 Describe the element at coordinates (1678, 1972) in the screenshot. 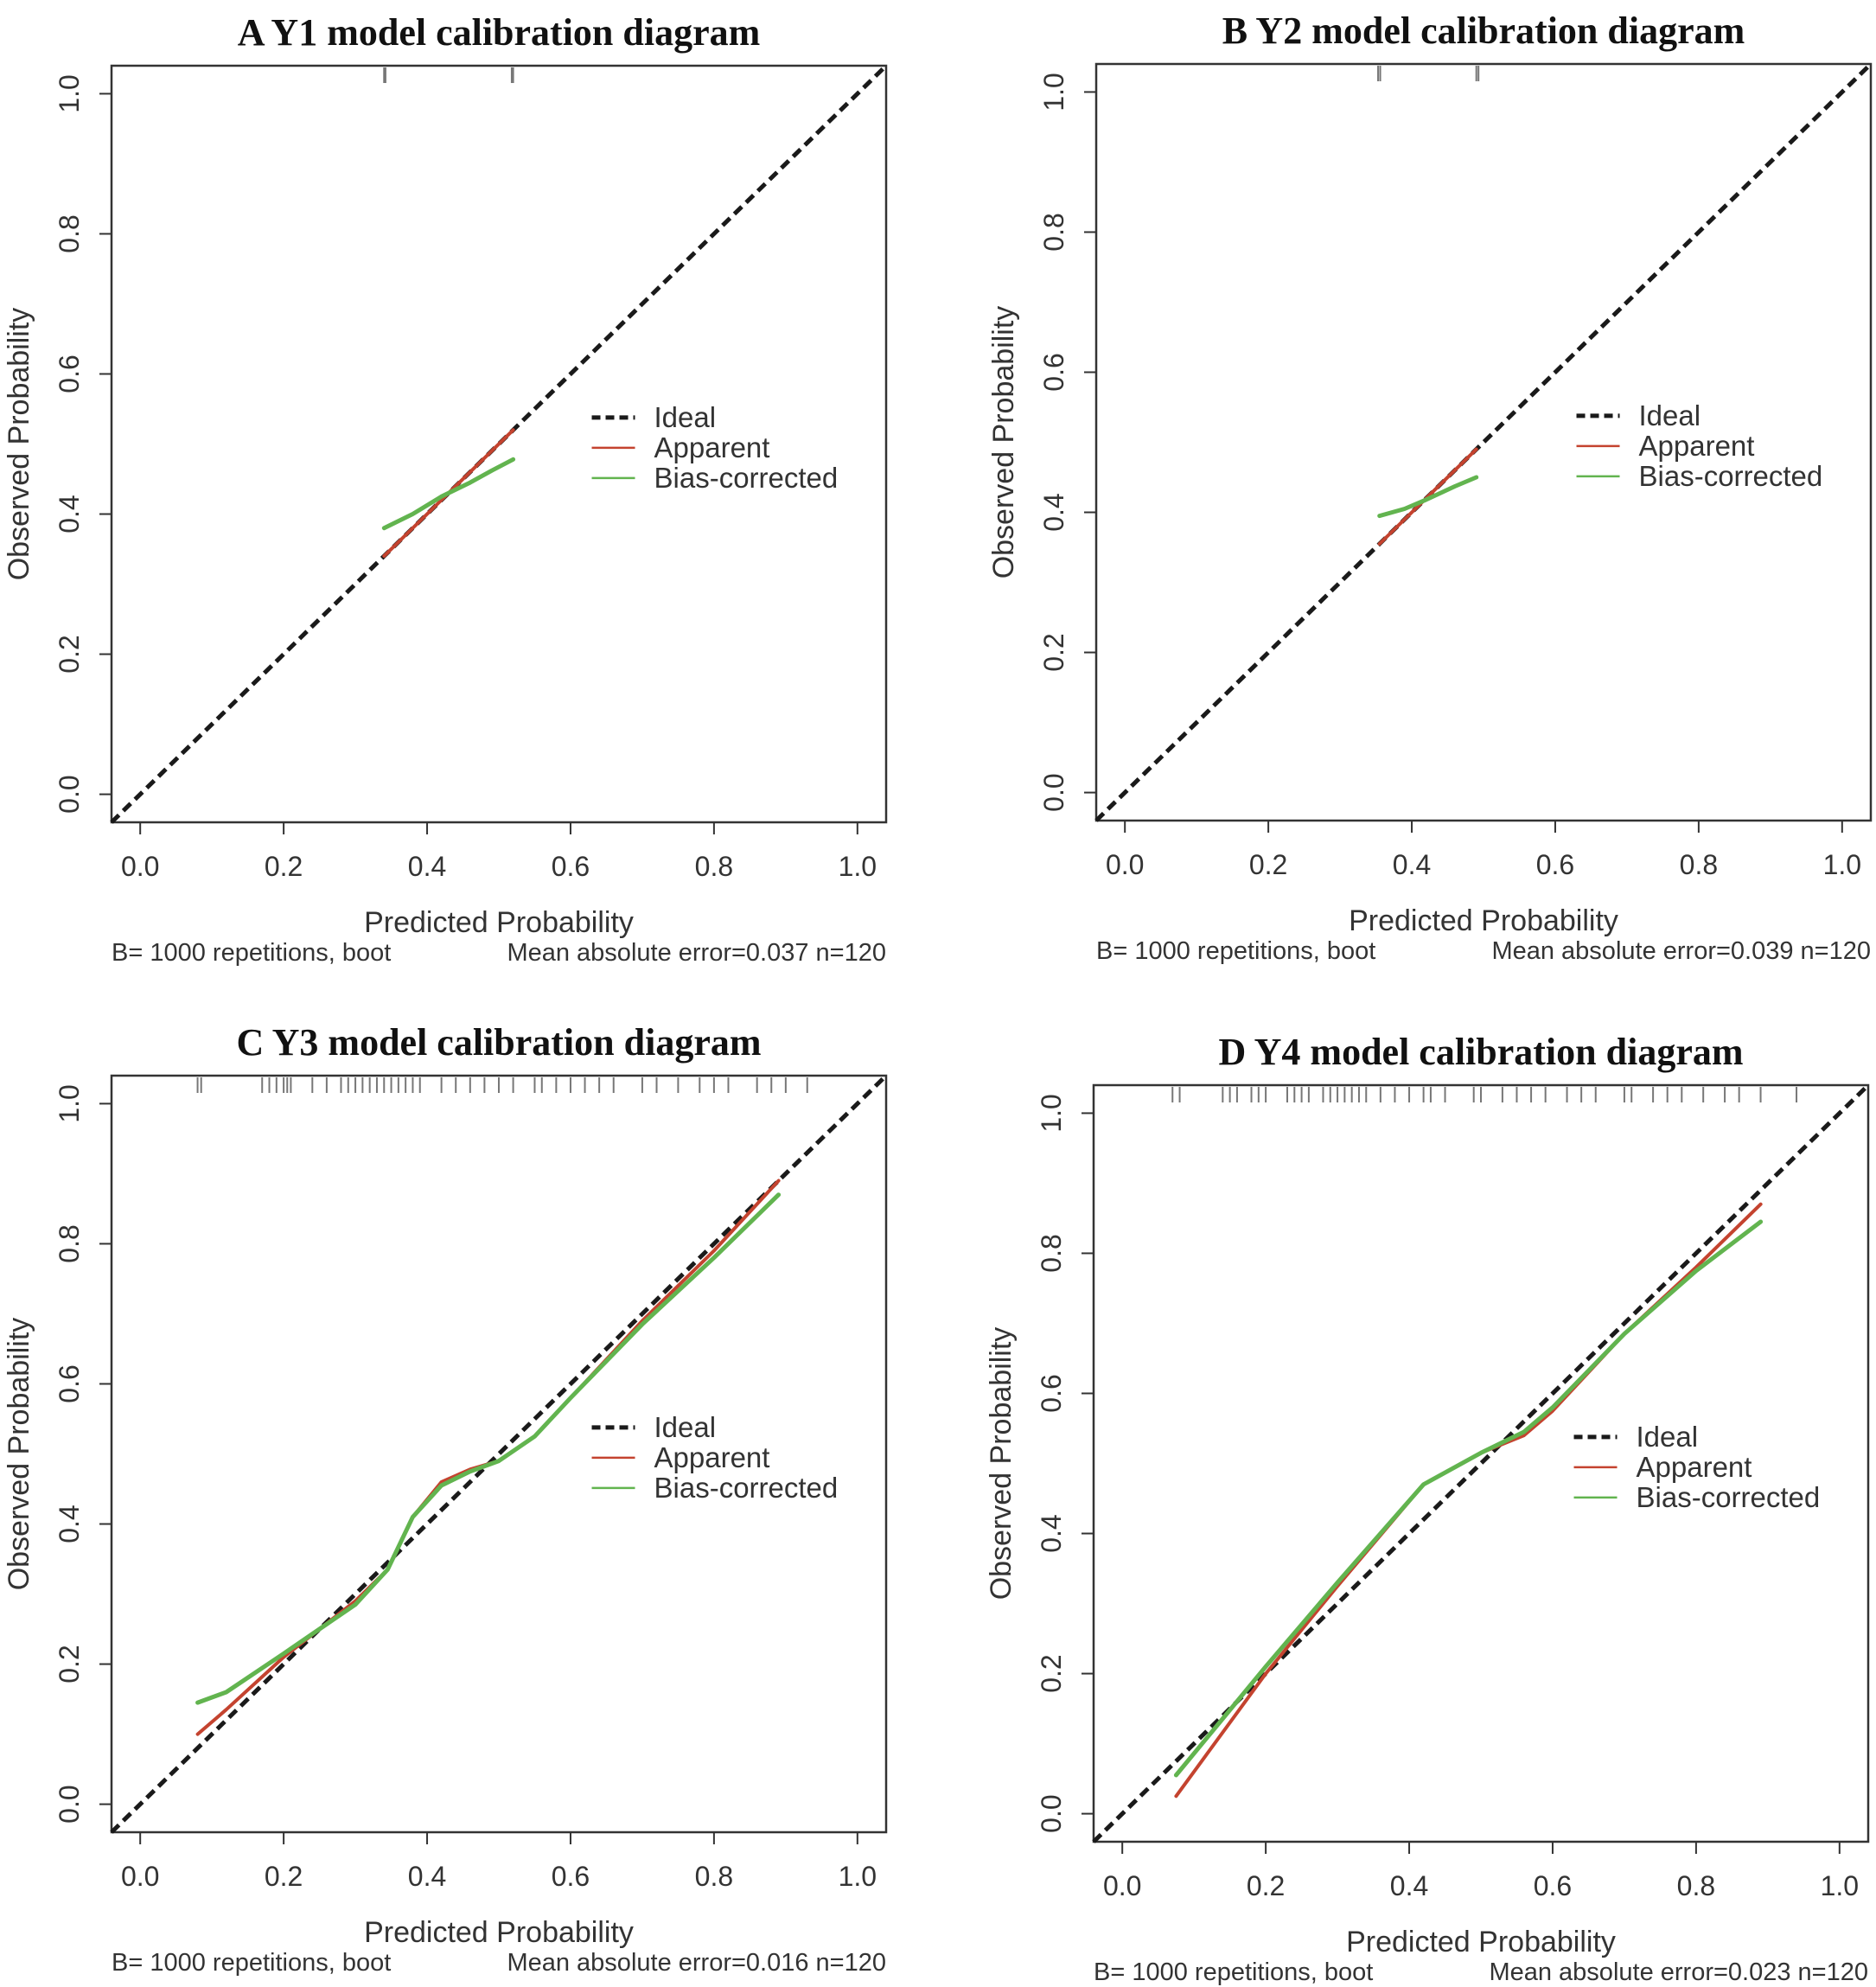

I see `subtitle-right: Mean absolute error=0.023 n=120` at that location.